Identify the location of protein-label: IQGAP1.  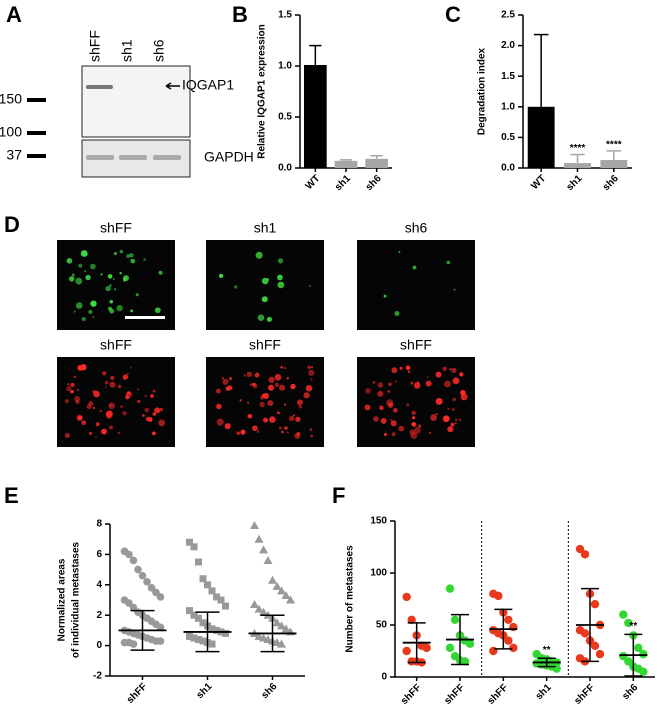
(208, 85).